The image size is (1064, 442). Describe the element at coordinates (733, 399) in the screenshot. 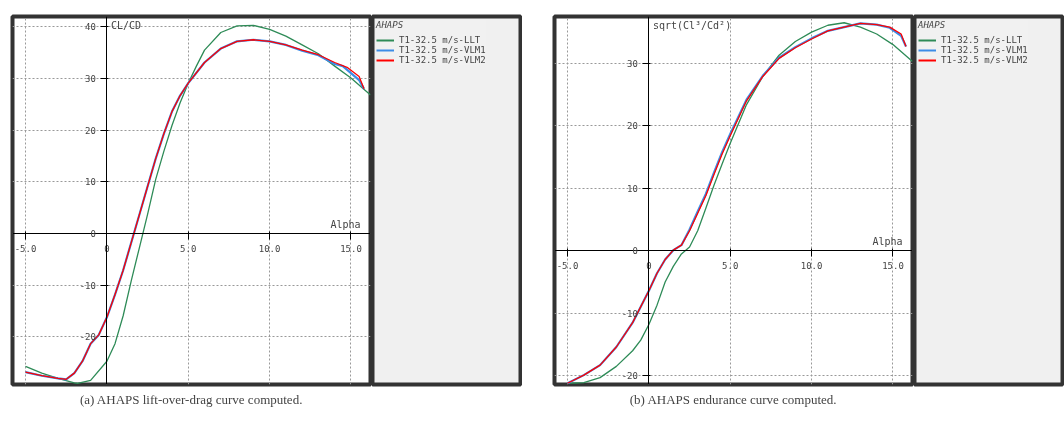

I see `text: (b) AHAPS endurance curve computed.` at that location.